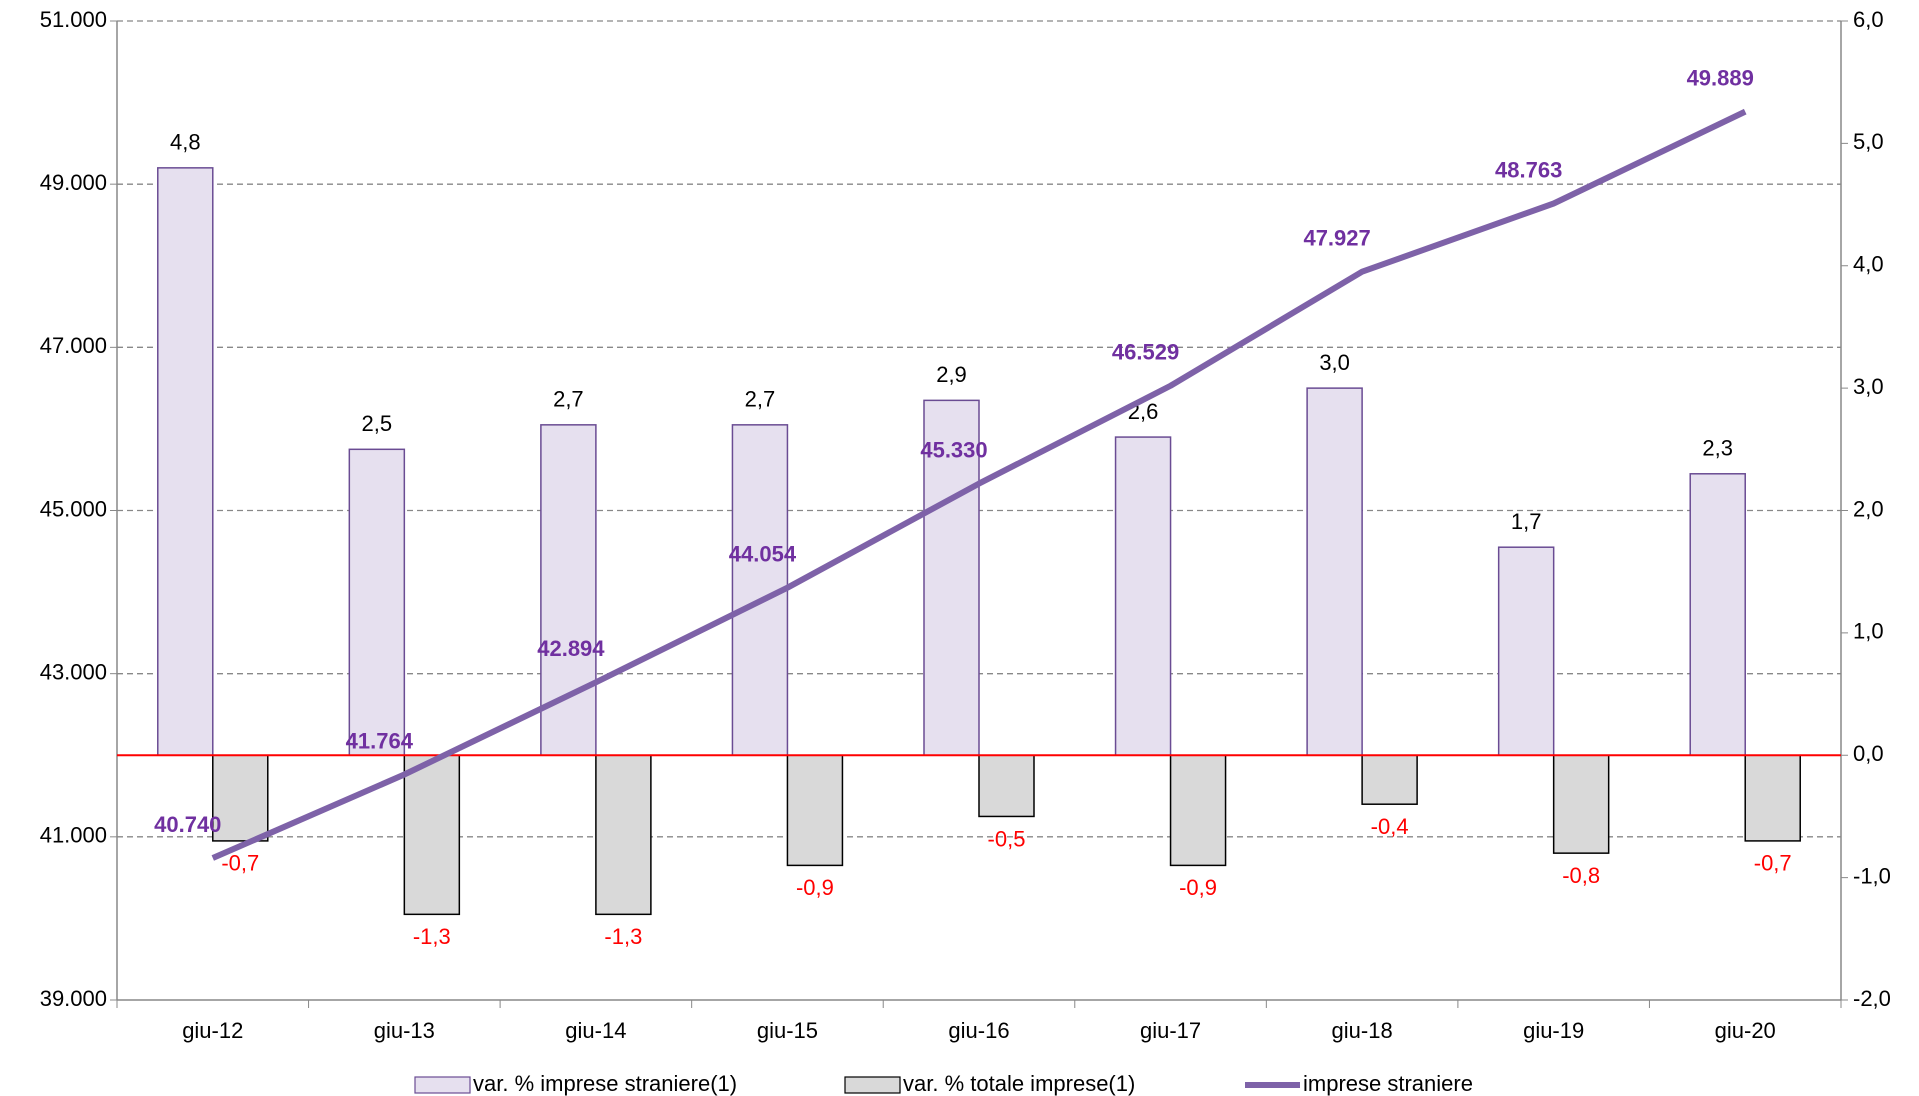 This screenshot has width=1919, height=1096. What do you see at coordinates (787, 1030) in the screenshot?
I see `x-tick-label: giu-15` at bounding box center [787, 1030].